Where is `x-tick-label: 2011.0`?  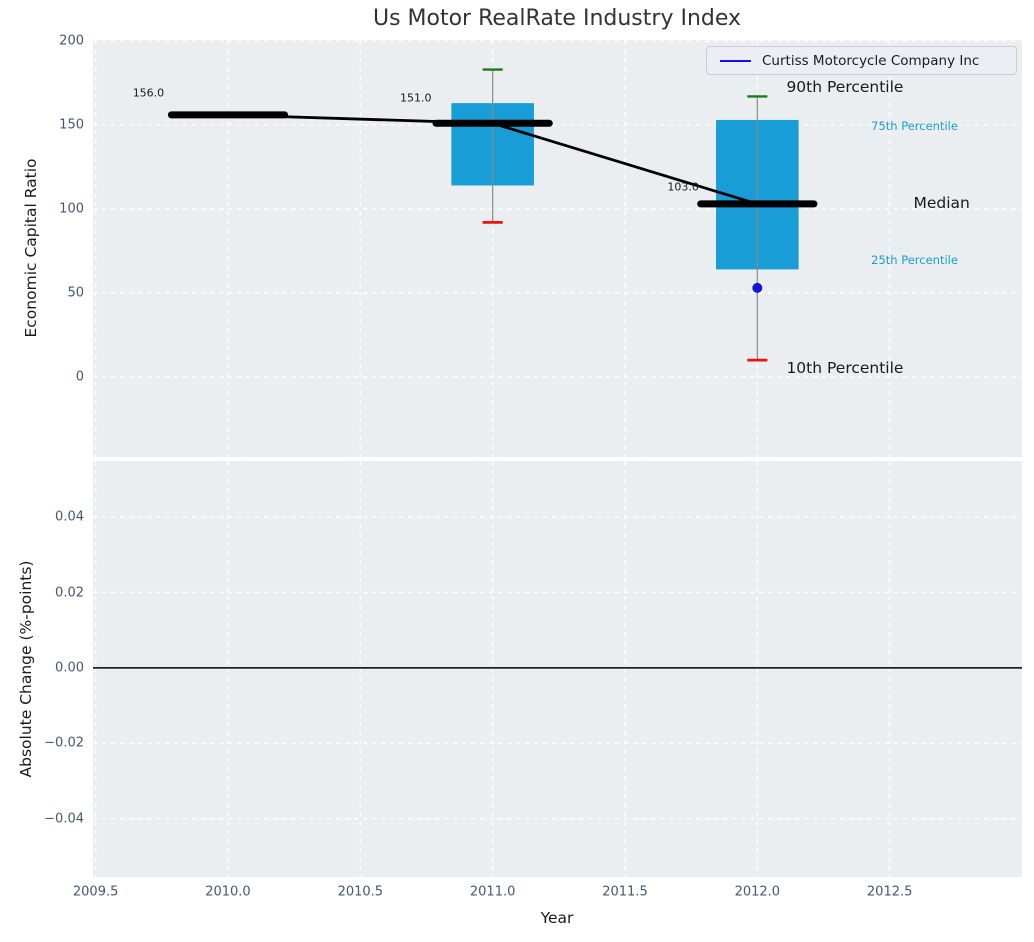 x-tick-label: 2011.0 is located at coordinates (492, 892).